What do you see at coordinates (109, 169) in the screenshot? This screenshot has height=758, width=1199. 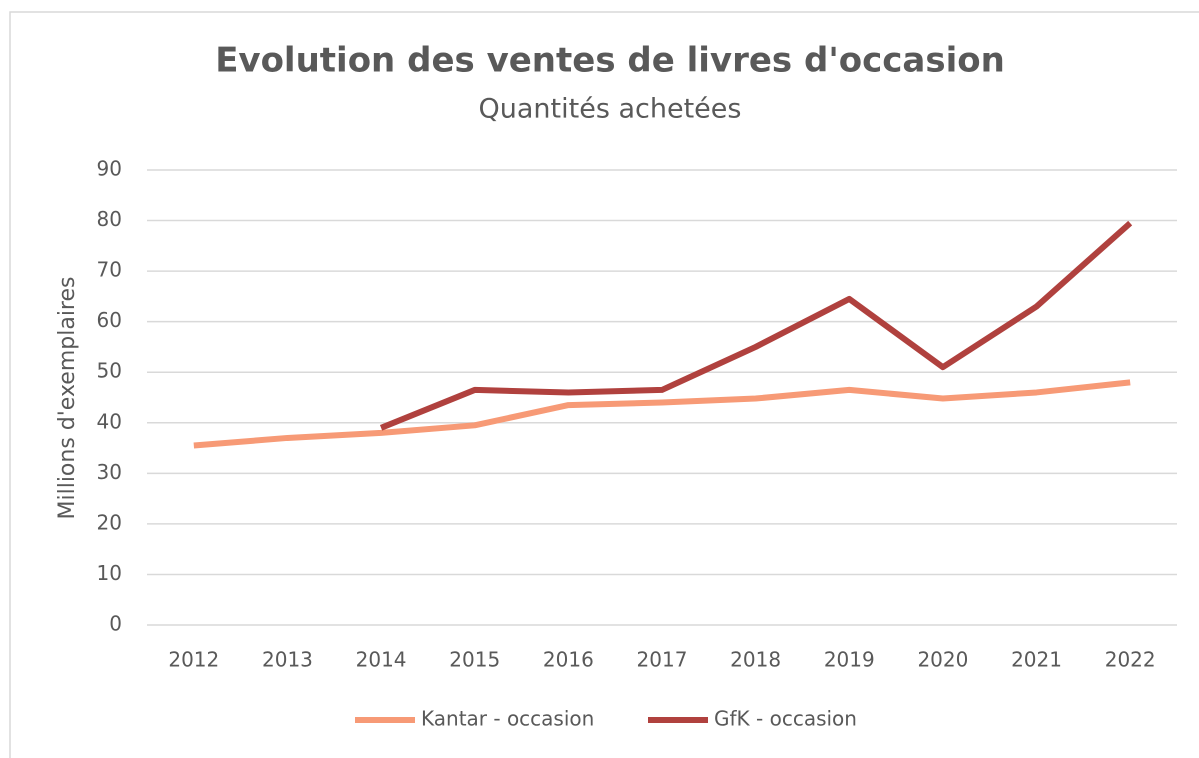 I see `y-tick-label: 90` at bounding box center [109, 169].